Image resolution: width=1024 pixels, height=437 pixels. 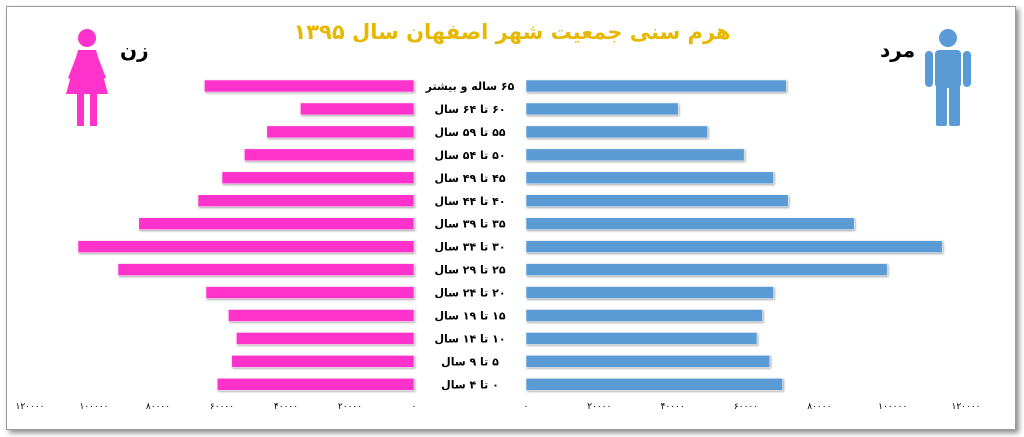 What do you see at coordinates (965, 407) in the screenshot?
I see `male-axis-tick-label: ۱۲۰۰۰۰` at bounding box center [965, 407].